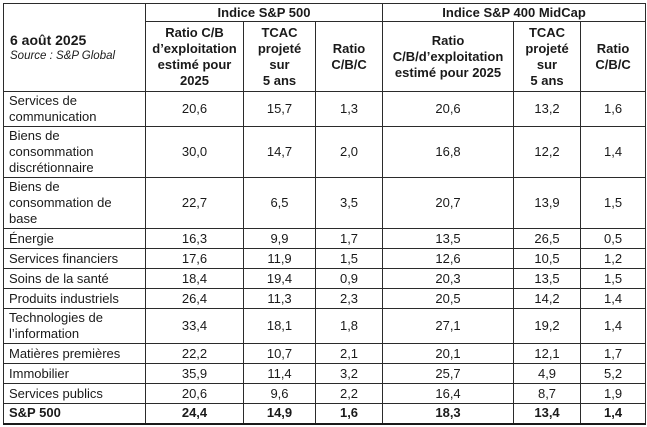 Image resolution: width=647 pixels, height=427 pixels. Describe the element at coordinates (279, 353) in the screenshot. I see `table-cell: 10,7` at that location.